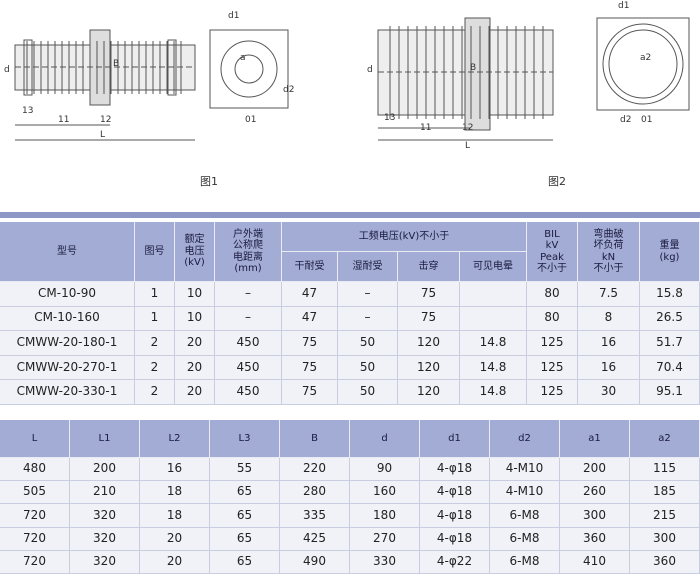 The height and width of the screenshot is (574, 700). What do you see at coordinates (385, 516) in the screenshot?
I see `table-cell: 180` at bounding box center [385, 516].